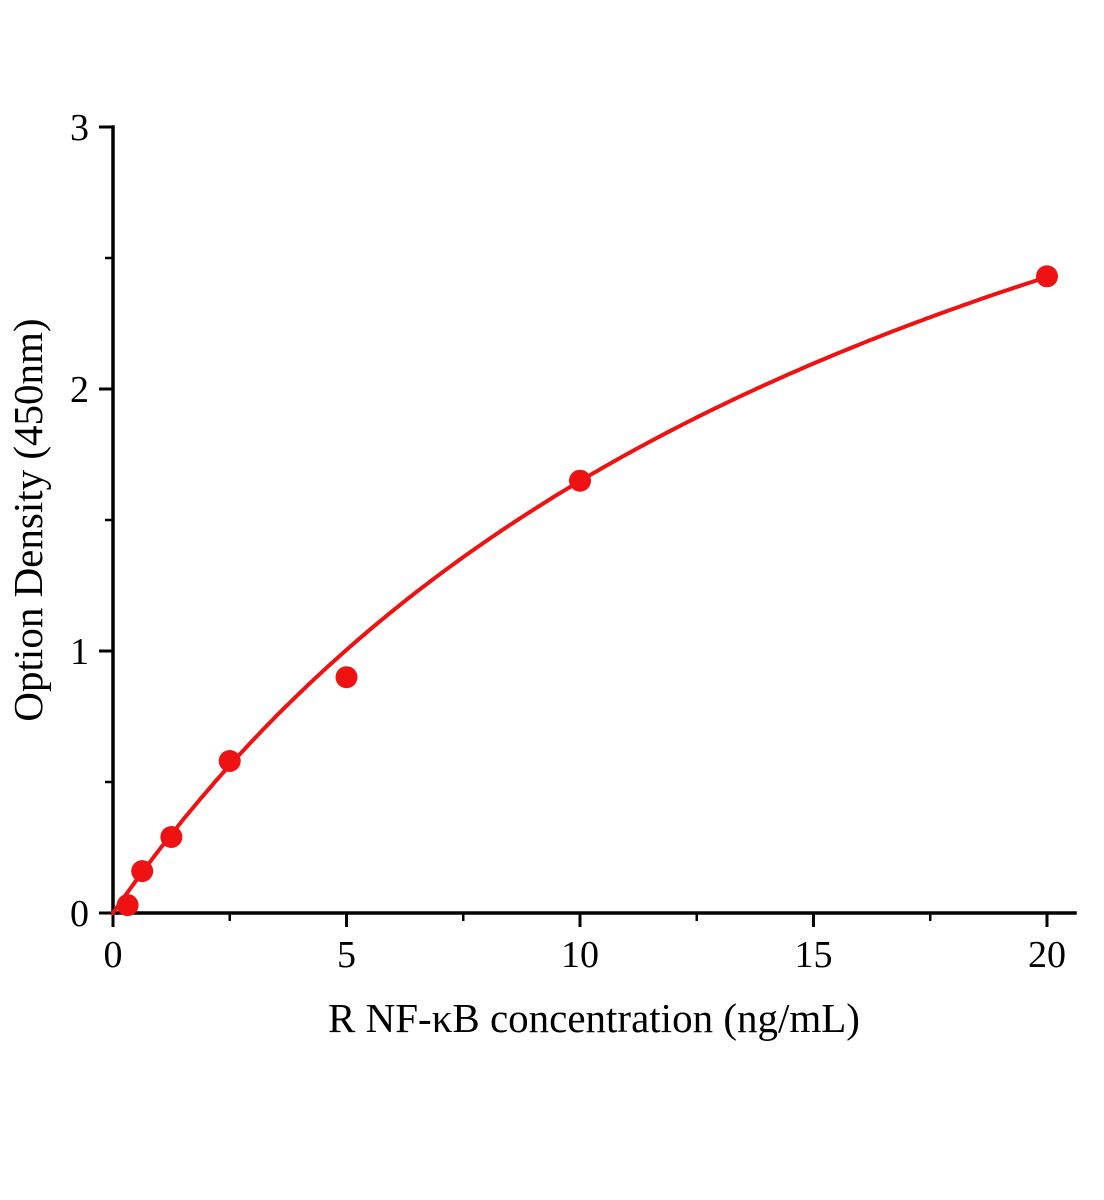 The width and height of the screenshot is (1104, 1200). Describe the element at coordinates (113, 955) in the screenshot. I see `x-tick-label: 0` at that location.